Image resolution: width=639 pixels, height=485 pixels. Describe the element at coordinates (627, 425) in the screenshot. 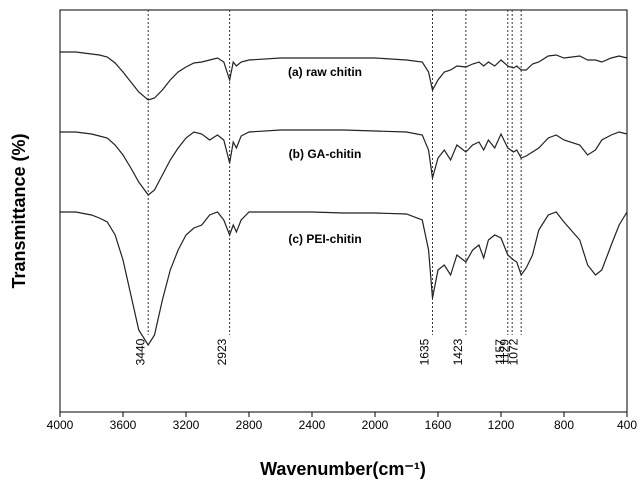

I see `x-tick-label: 400` at that location.